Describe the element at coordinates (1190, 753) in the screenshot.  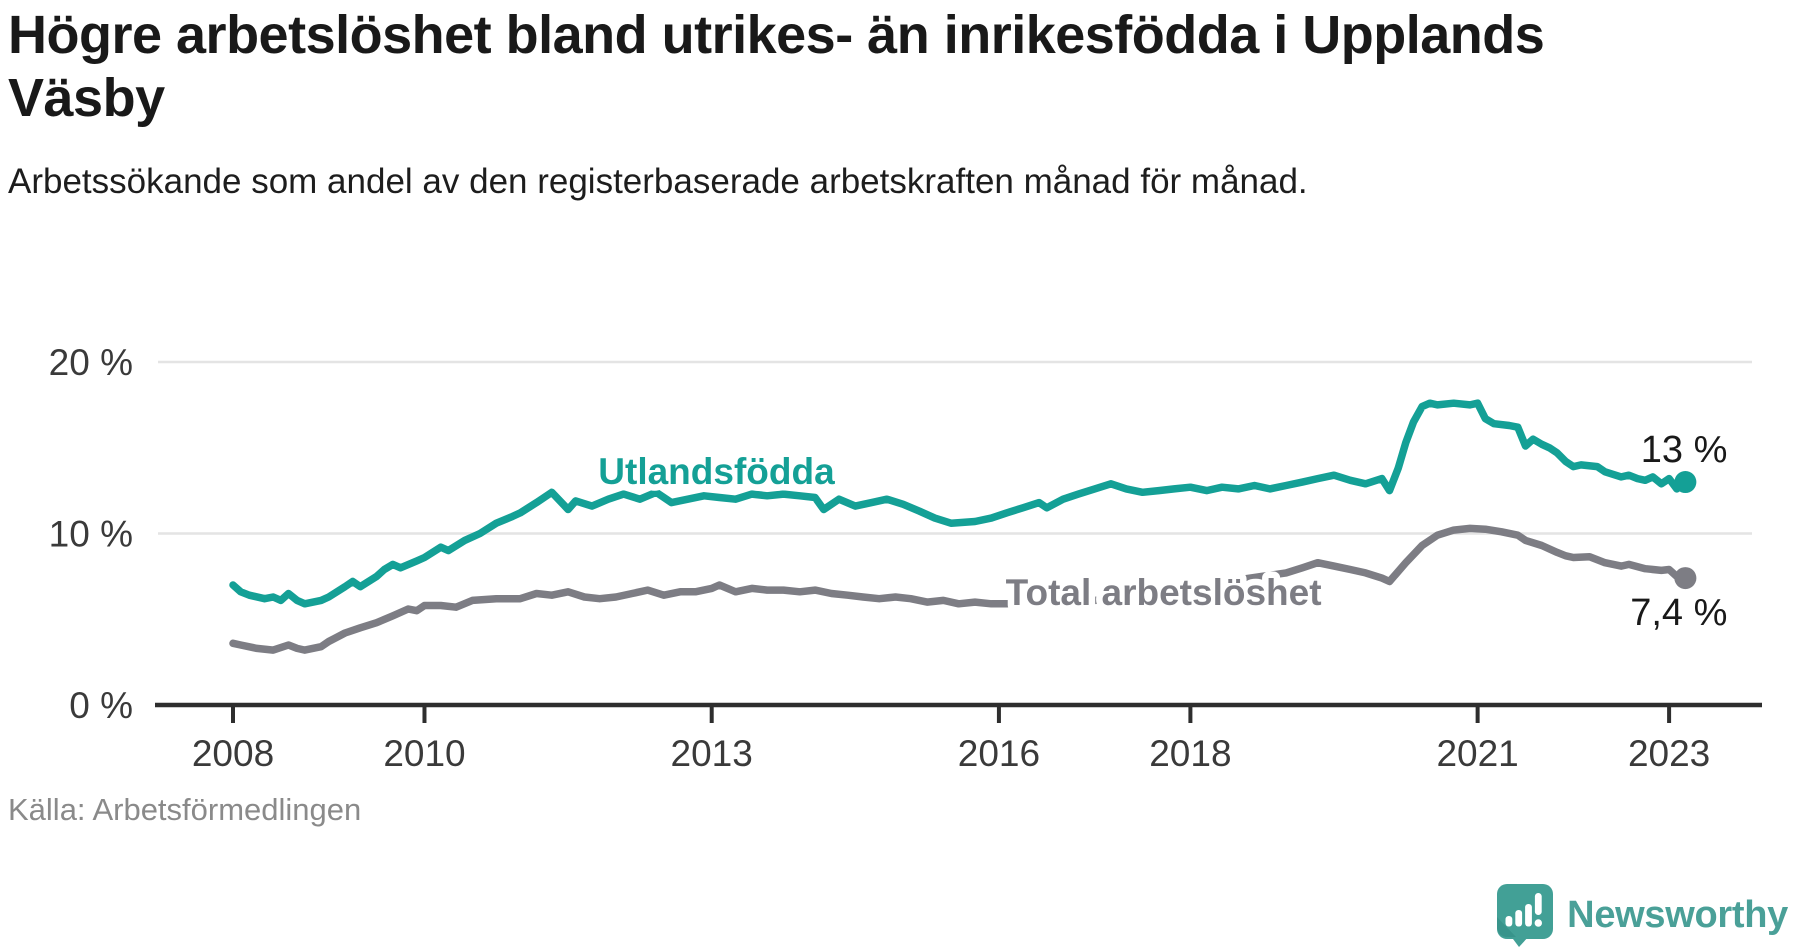
I see `x-tick-label-2018: 2018` at that location.